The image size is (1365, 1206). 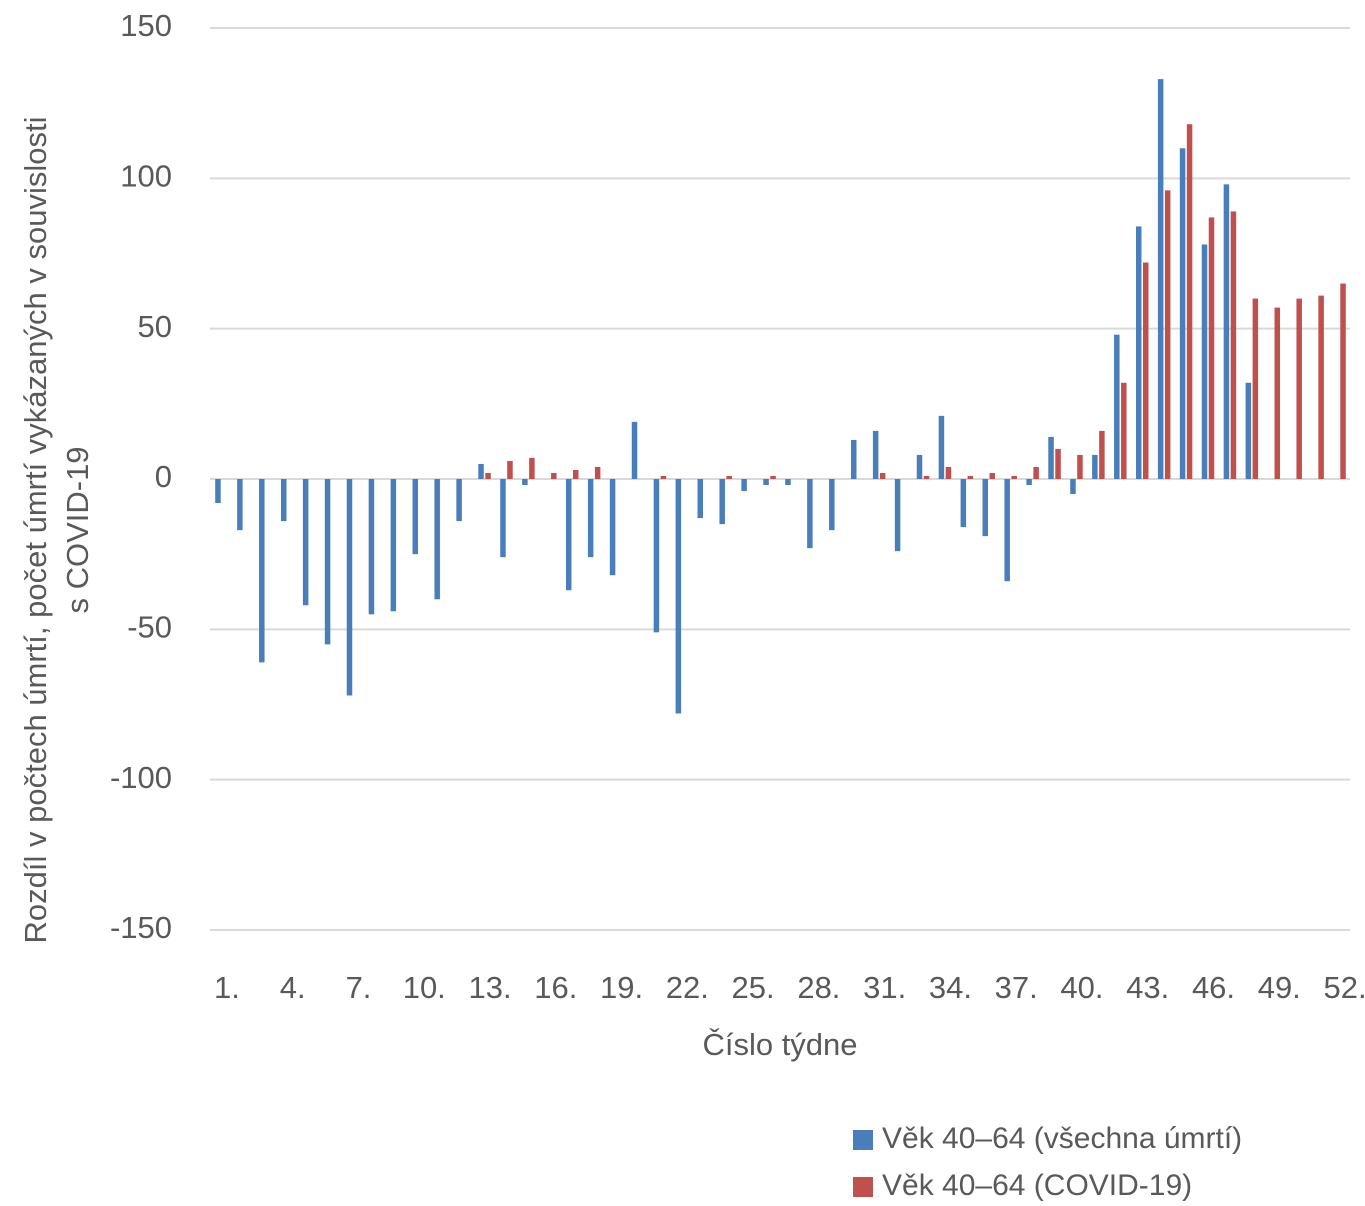 I want to click on x-tick-label: 10., so click(x=424, y=987).